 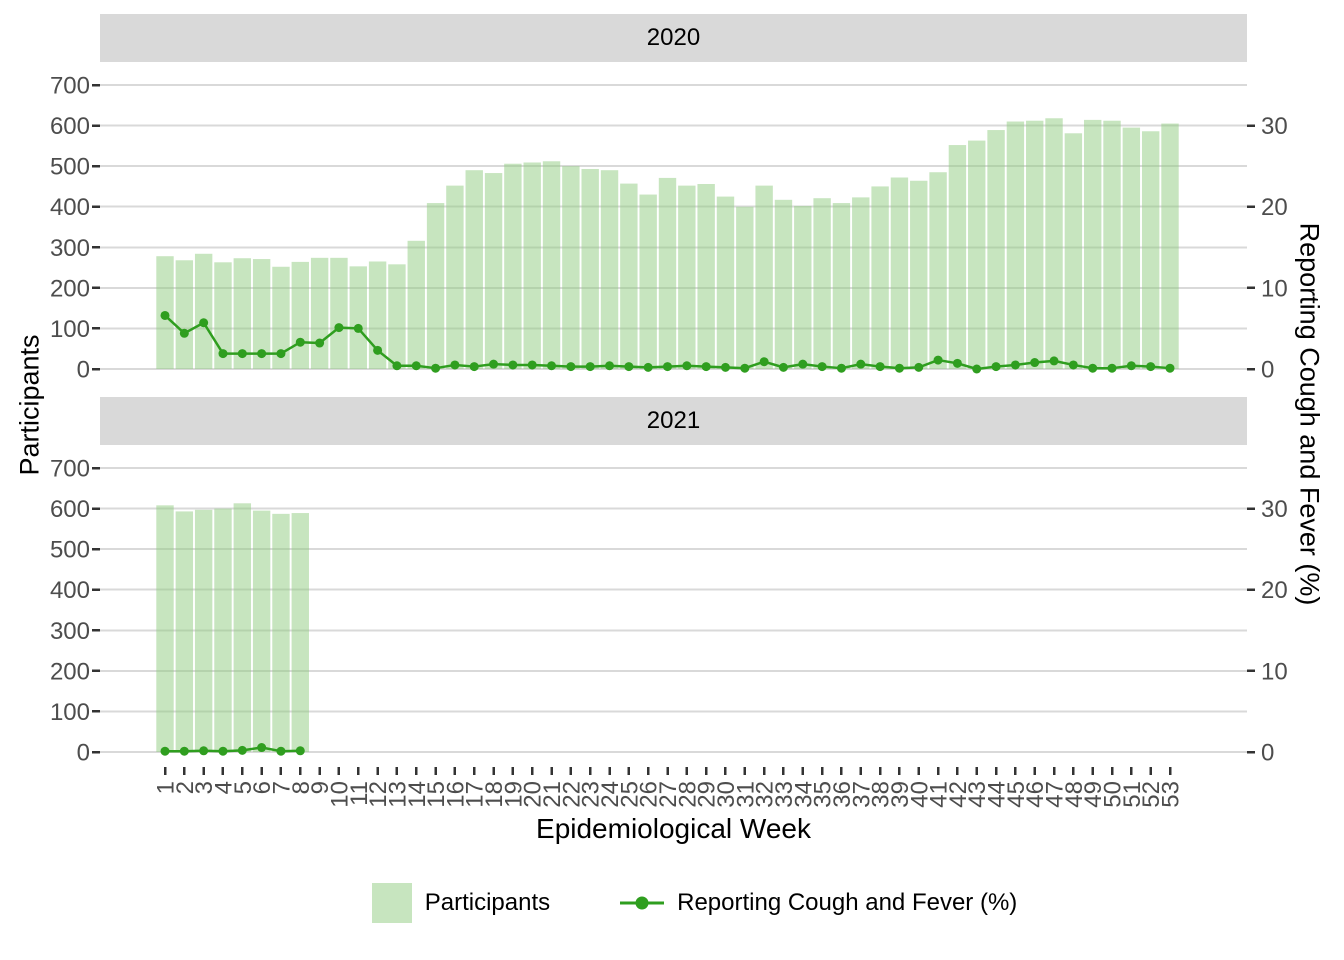 What do you see at coordinates (861, 794) in the screenshot?
I see `x-tick-label: 37` at bounding box center [861, 794].